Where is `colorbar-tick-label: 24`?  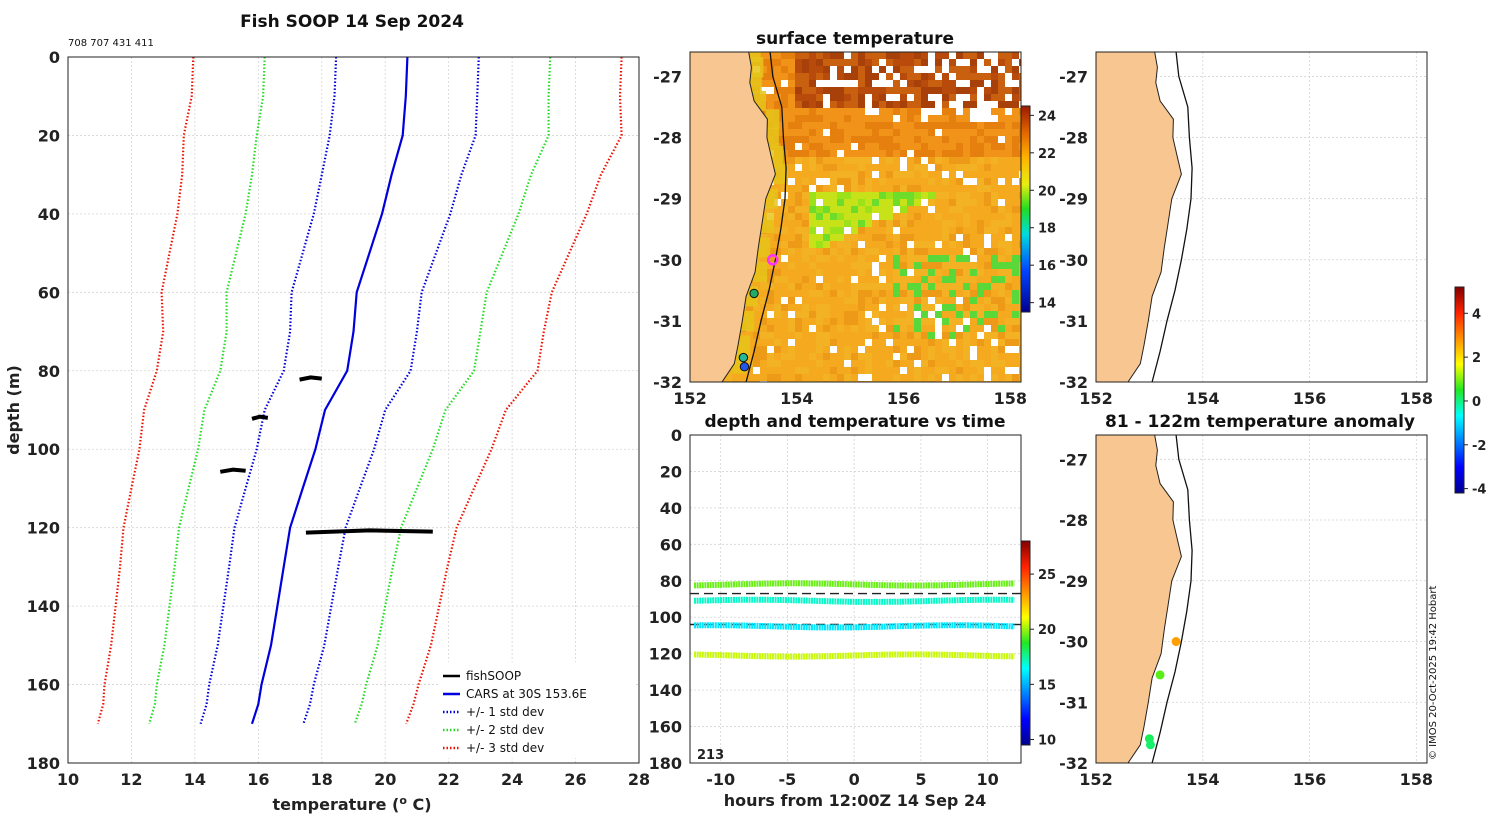 colorbar-tick-label: 24 is located at coordinates (1047, 116).